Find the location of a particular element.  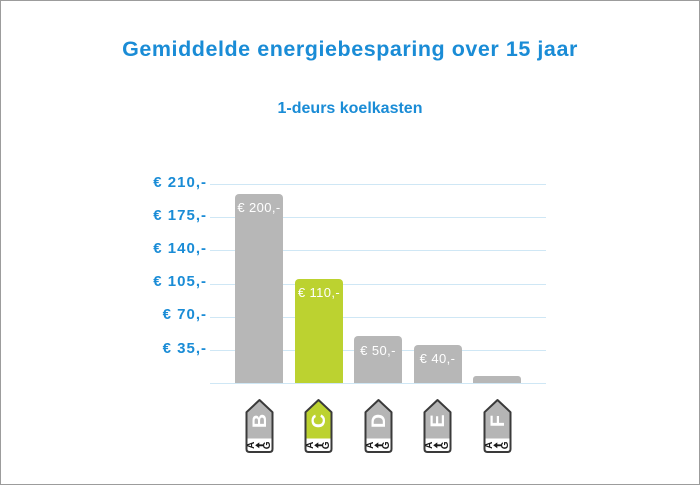

svg-text: D is located at coordinates (378, 420).